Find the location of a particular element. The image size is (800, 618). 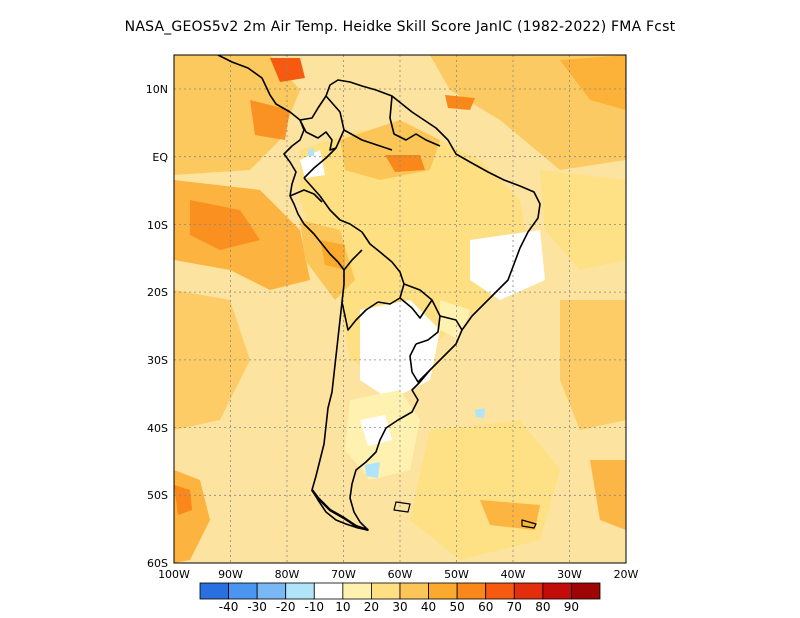

colorbar-label: -40 is located at coordinates (229, 607).